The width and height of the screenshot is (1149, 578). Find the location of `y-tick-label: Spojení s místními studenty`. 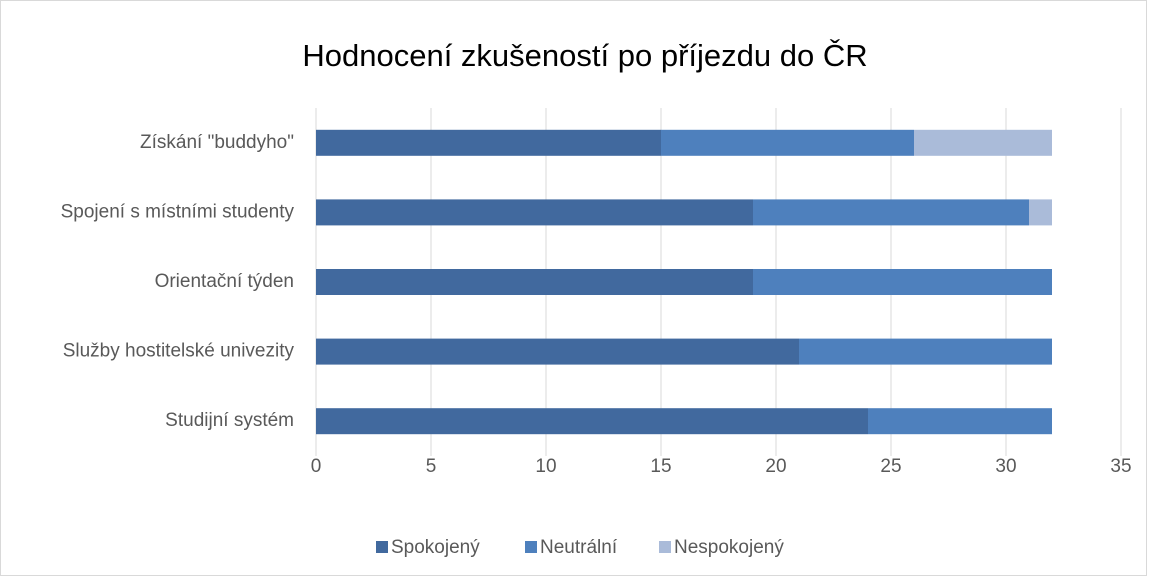

y-tick-label: Spojení s místními studenty is located at coordinates (178, 211).